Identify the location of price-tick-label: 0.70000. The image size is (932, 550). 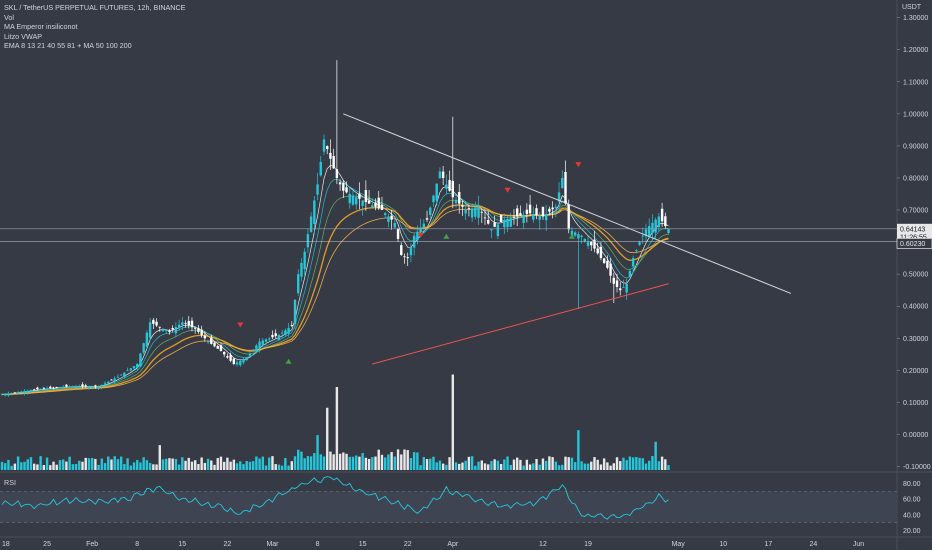
(915, 211).